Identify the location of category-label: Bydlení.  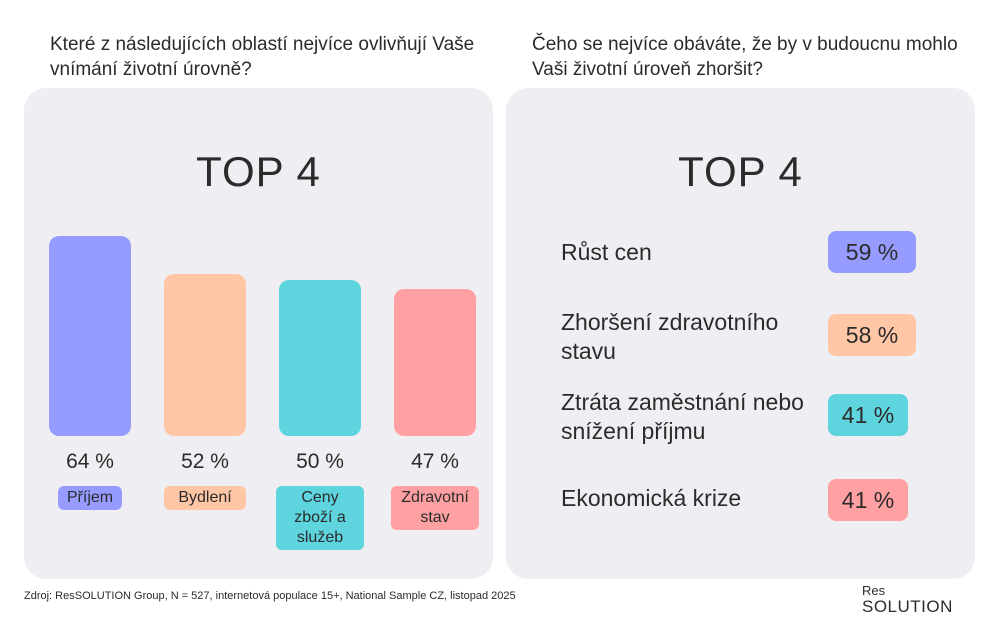
(205, 498).